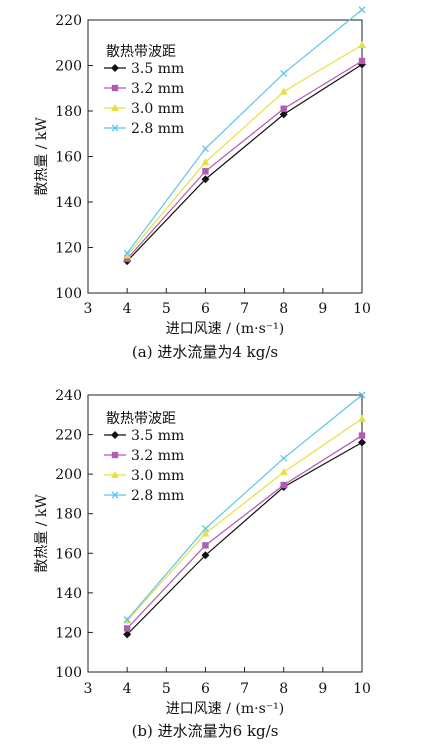 The image size is (439, 745). I want to click on y-tick-label: 220, so click(68, 436).